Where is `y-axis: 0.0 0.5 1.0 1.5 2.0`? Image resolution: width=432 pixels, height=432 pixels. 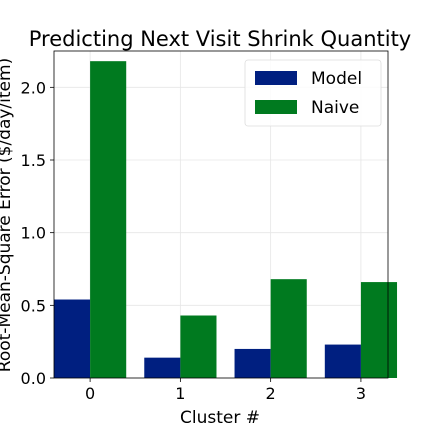
y-axis: 0.0 0.5 1.0 1.5 2.0 is located at coordinates (37, 233).